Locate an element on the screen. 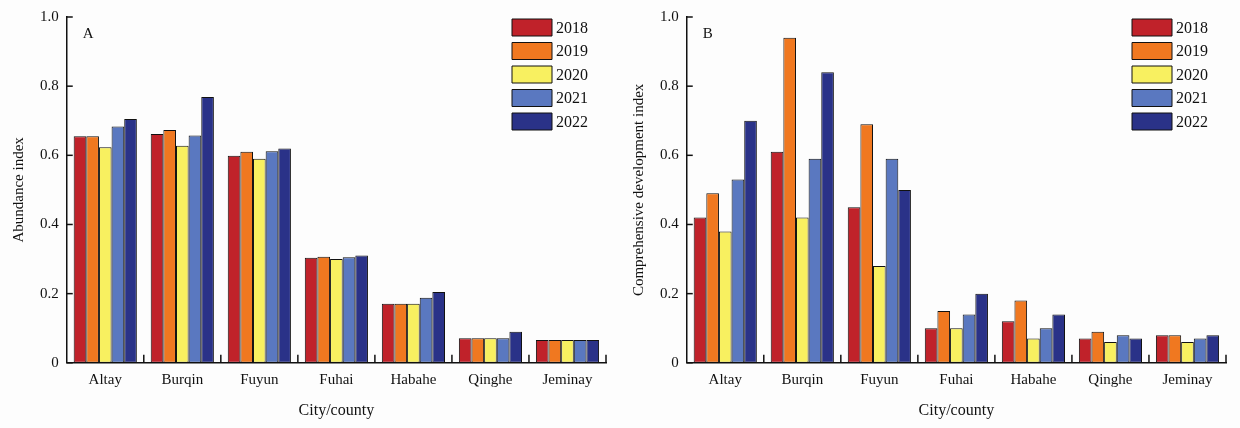  y-axis-title: Comprehensive development index is located at coordinates (637, 190).